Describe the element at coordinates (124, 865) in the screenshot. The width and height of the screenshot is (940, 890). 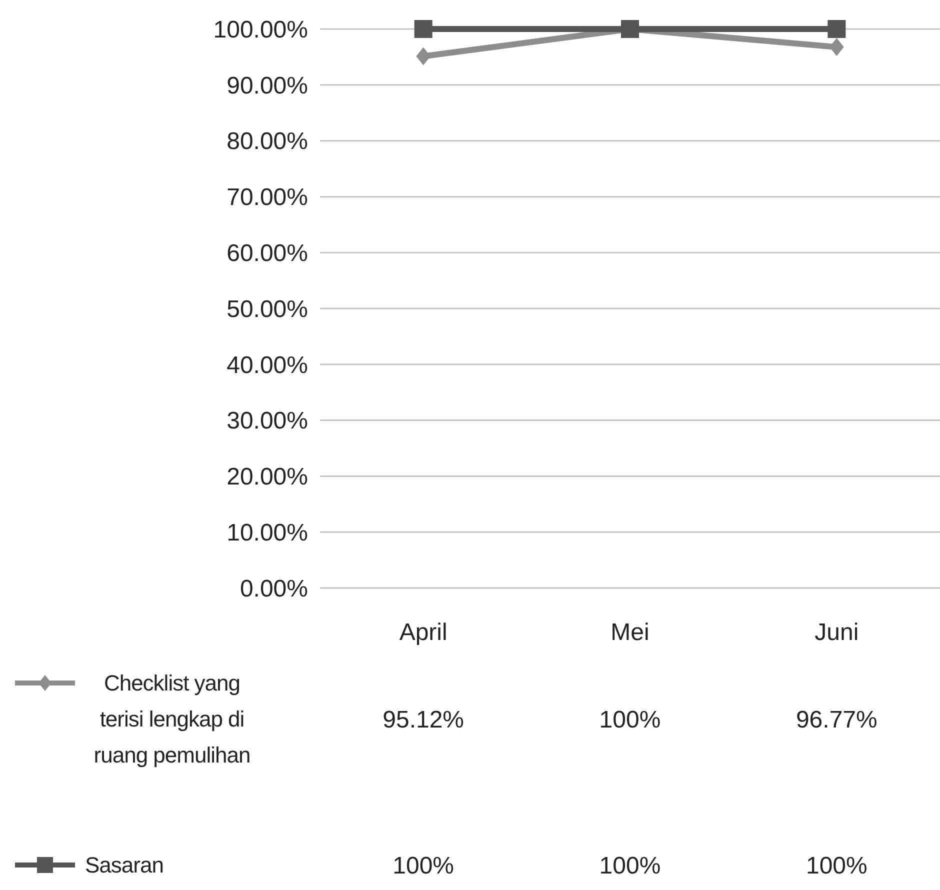
I see `legend-label: Sasaran` at that location.